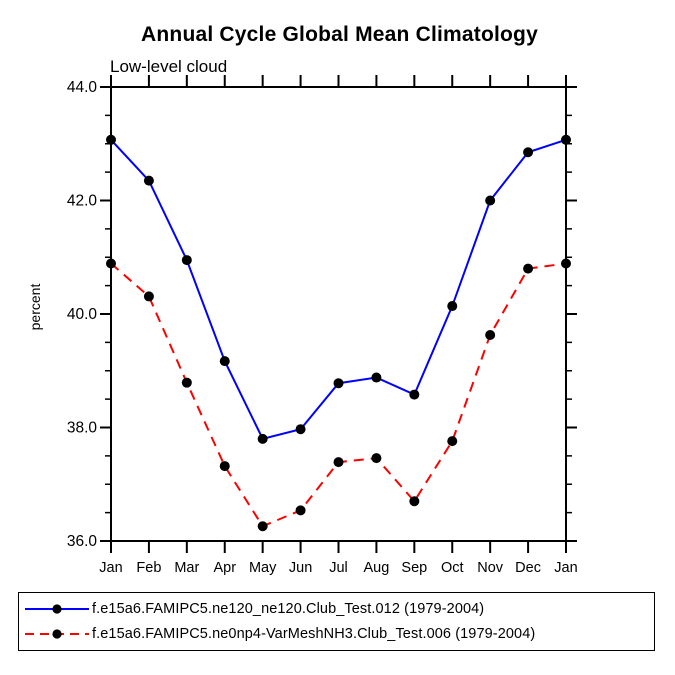  I want to click on svg-text: Nov, so click(490, 568).